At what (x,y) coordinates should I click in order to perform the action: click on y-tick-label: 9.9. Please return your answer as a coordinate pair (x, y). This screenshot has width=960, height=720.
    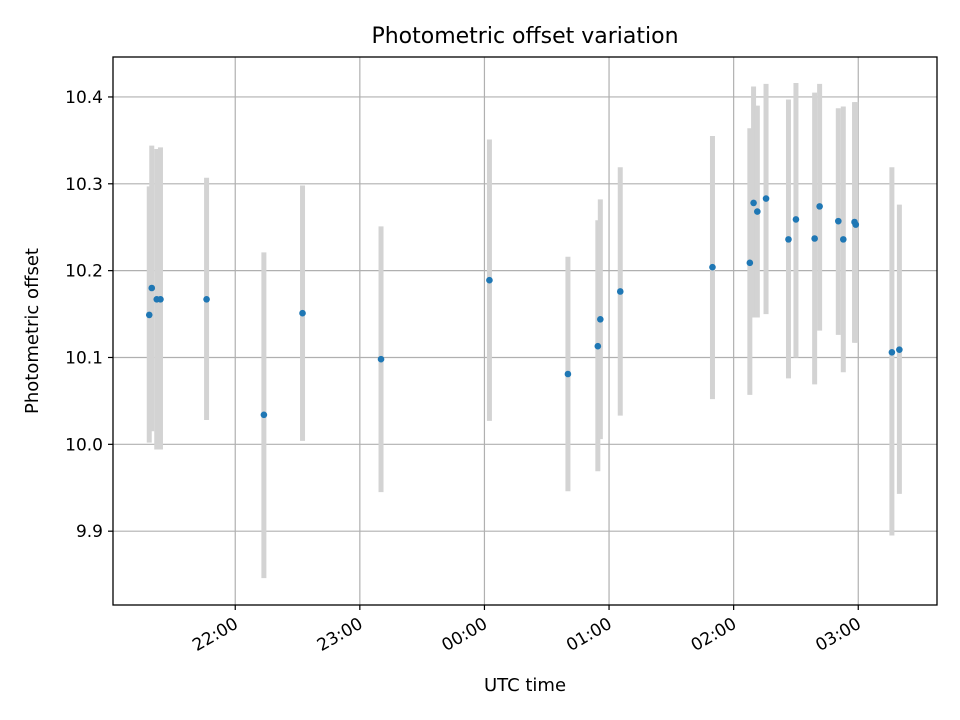
    Looking at the image, I should click on (89, 532).